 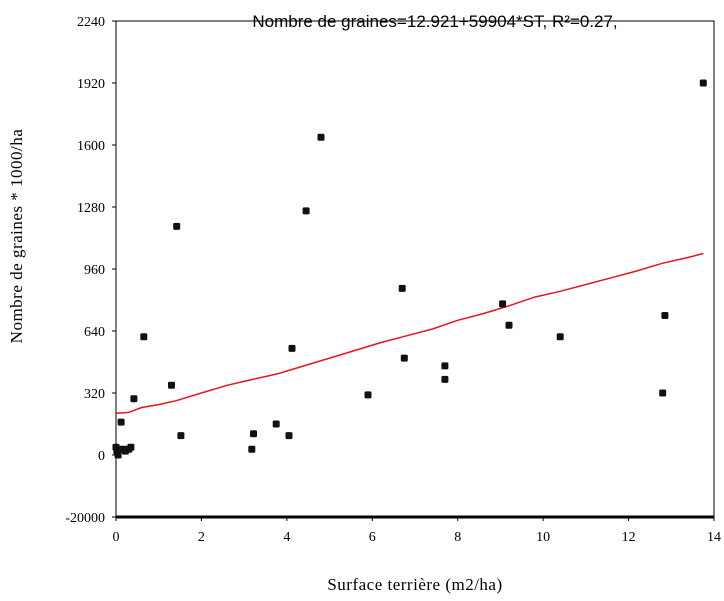 What do you see at coordinates (372, 537) in the screenshot?
I see `x-tick-label: 6` at bounding box center [372, 537].